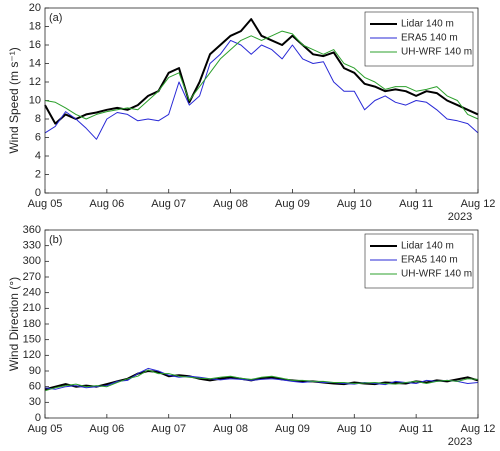 The width and height of the screenshot is (500, 451). I want to click on panel-label: (b), so click(55, 240).